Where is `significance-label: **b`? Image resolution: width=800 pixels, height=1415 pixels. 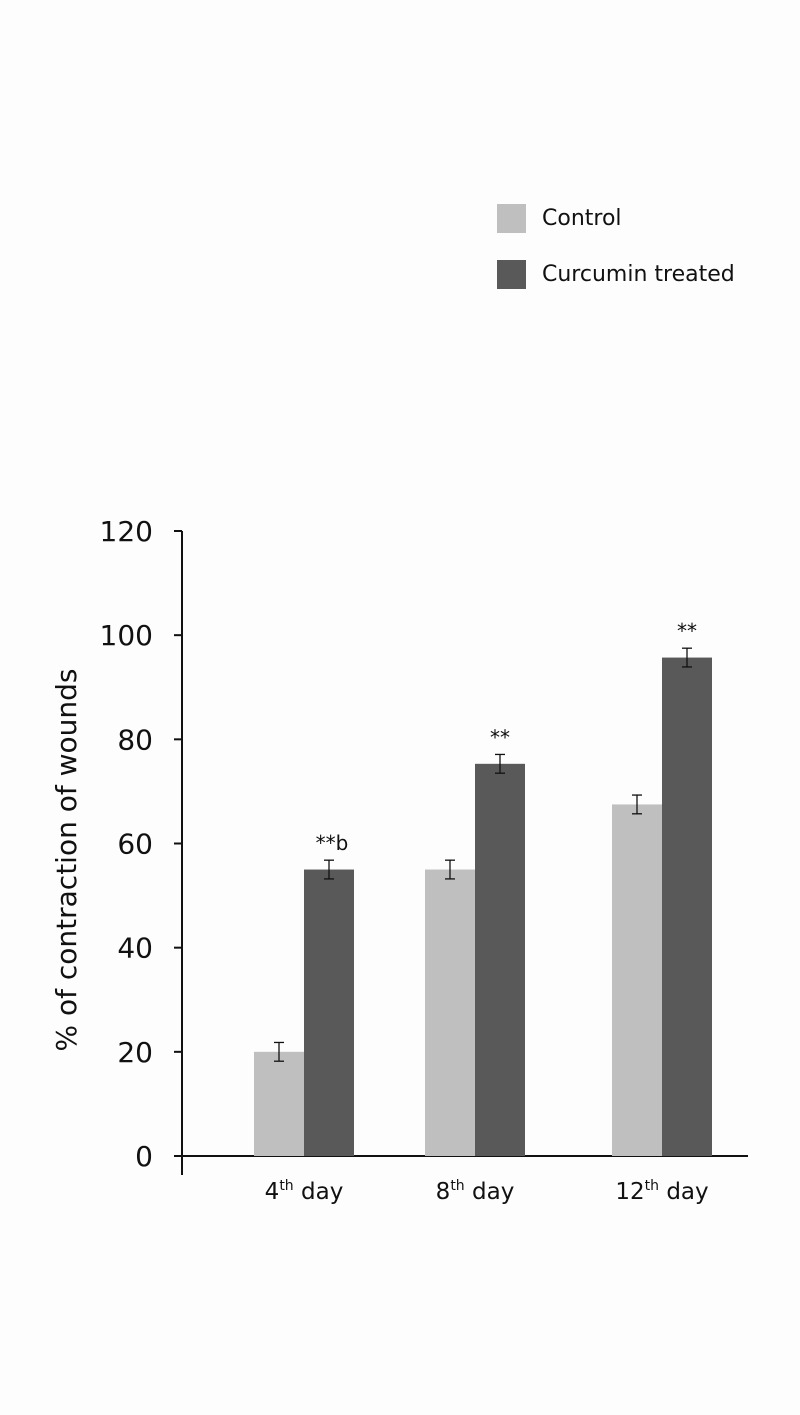
significance-label: **b is located at coordinates (332, 843).